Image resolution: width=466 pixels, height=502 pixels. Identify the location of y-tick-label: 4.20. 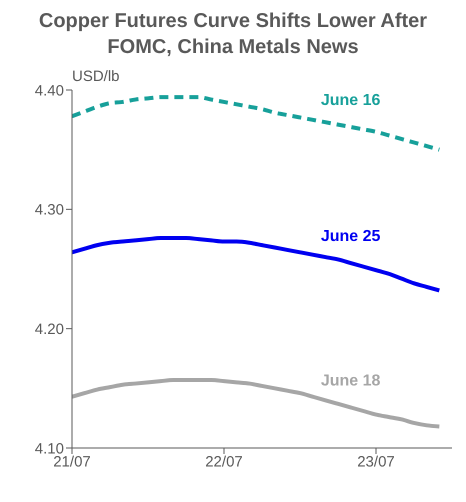
(49, 329).